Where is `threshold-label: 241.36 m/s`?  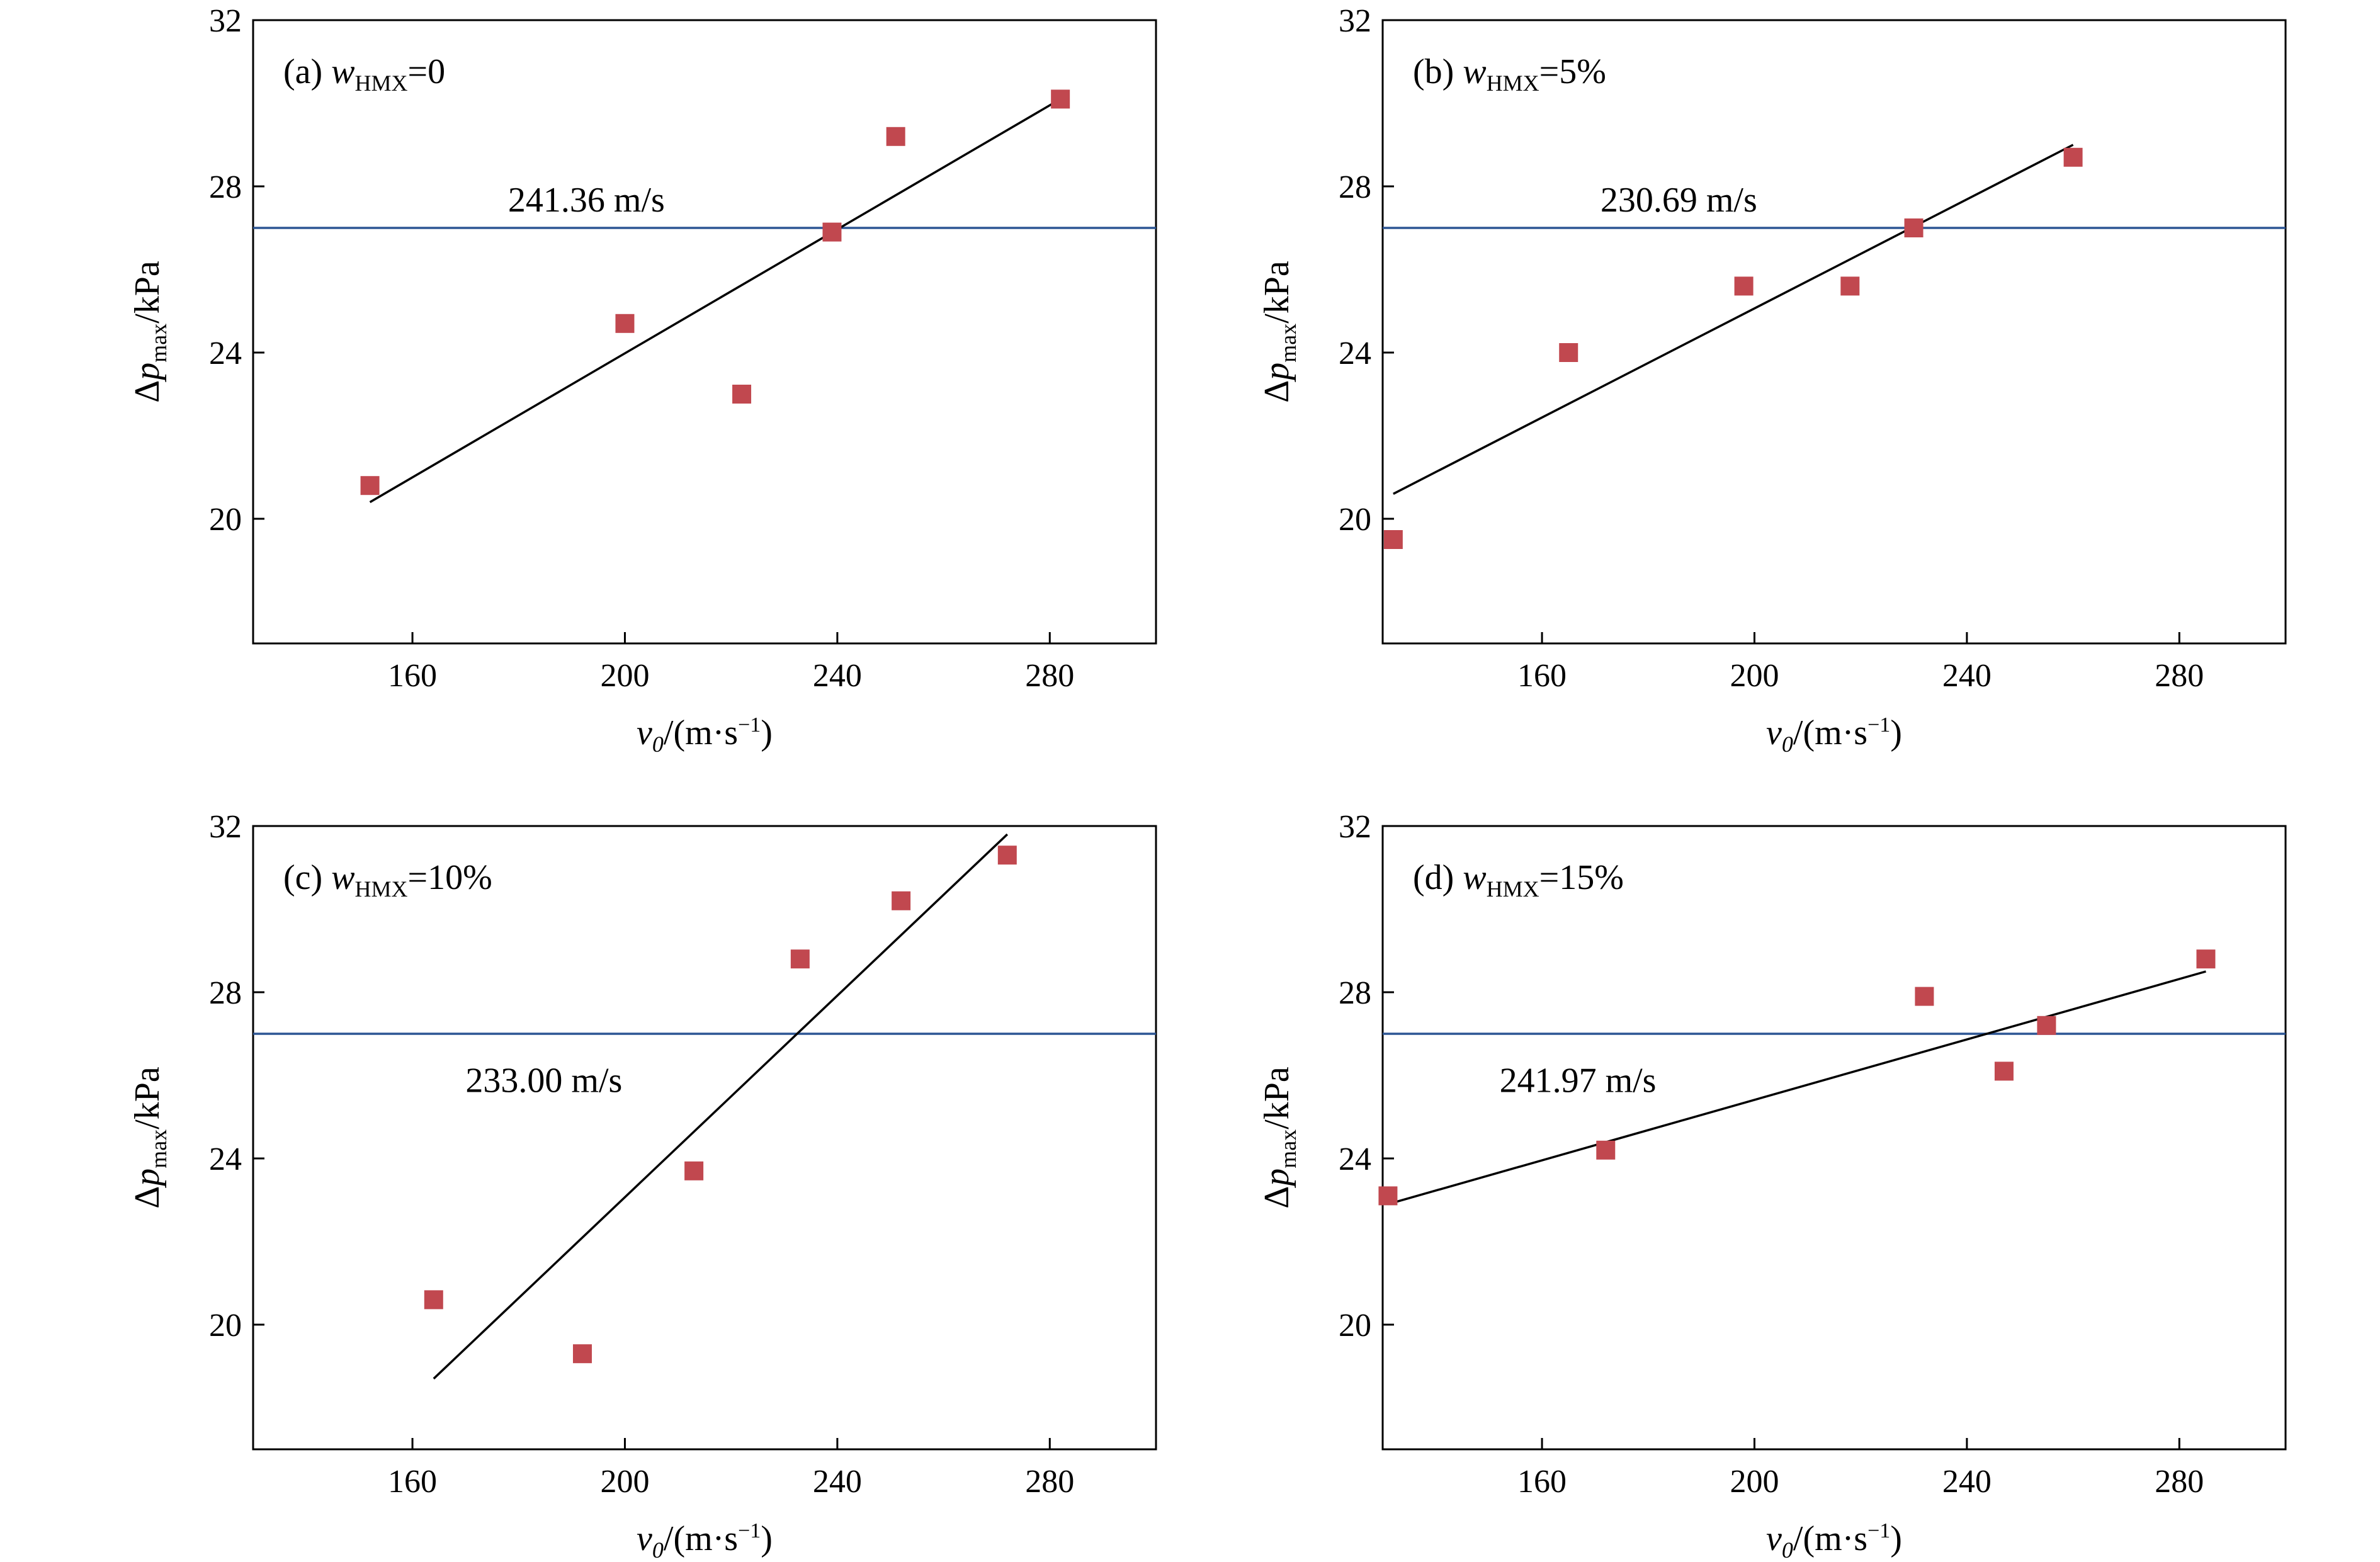 threshold-label: 241.36 m/s is located at coordinates (586, 200).